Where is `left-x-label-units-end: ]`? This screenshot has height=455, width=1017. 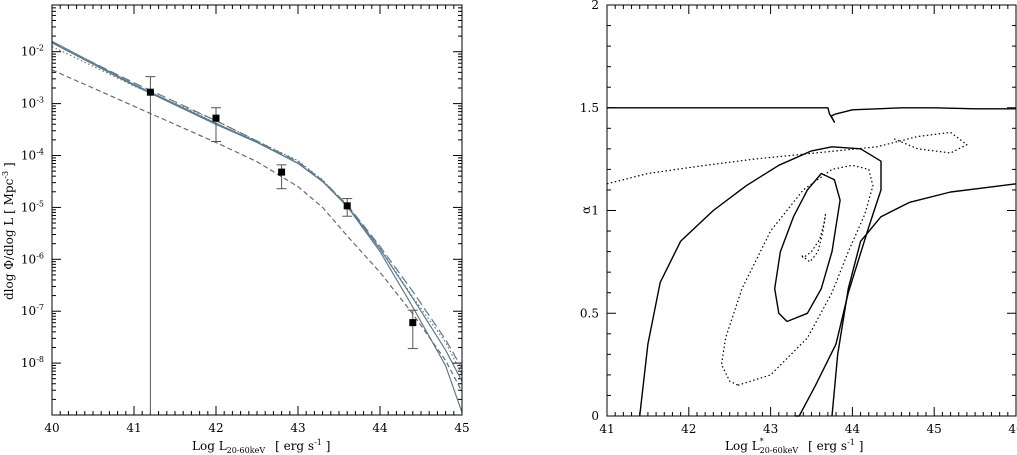
left-x-label-units-end: ] is located at coordinates (326, 446).